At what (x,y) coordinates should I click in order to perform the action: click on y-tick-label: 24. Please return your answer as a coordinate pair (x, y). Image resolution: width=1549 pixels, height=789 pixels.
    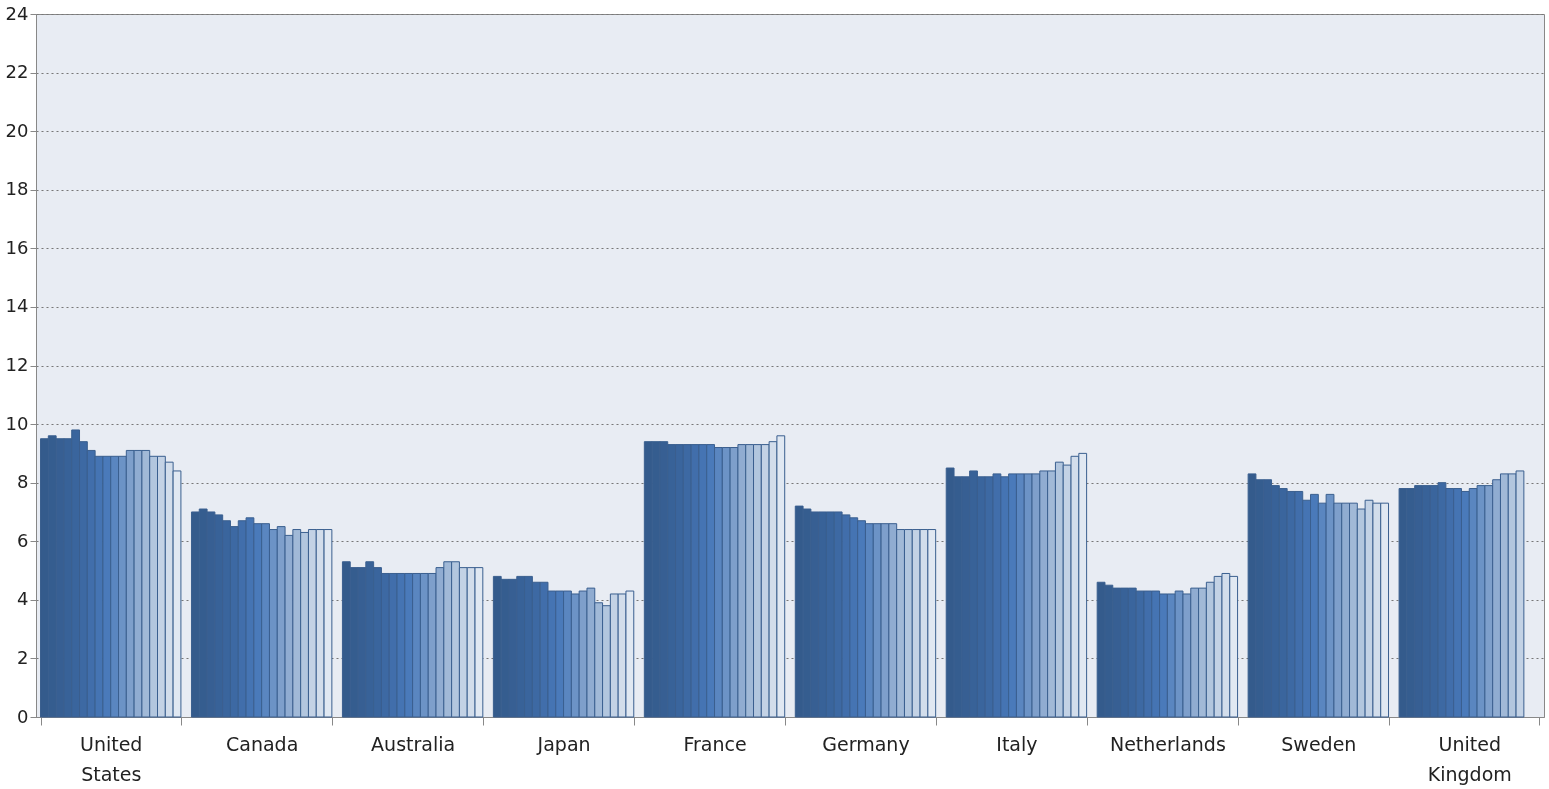
    Looking at the image, I should click on (17, 13).